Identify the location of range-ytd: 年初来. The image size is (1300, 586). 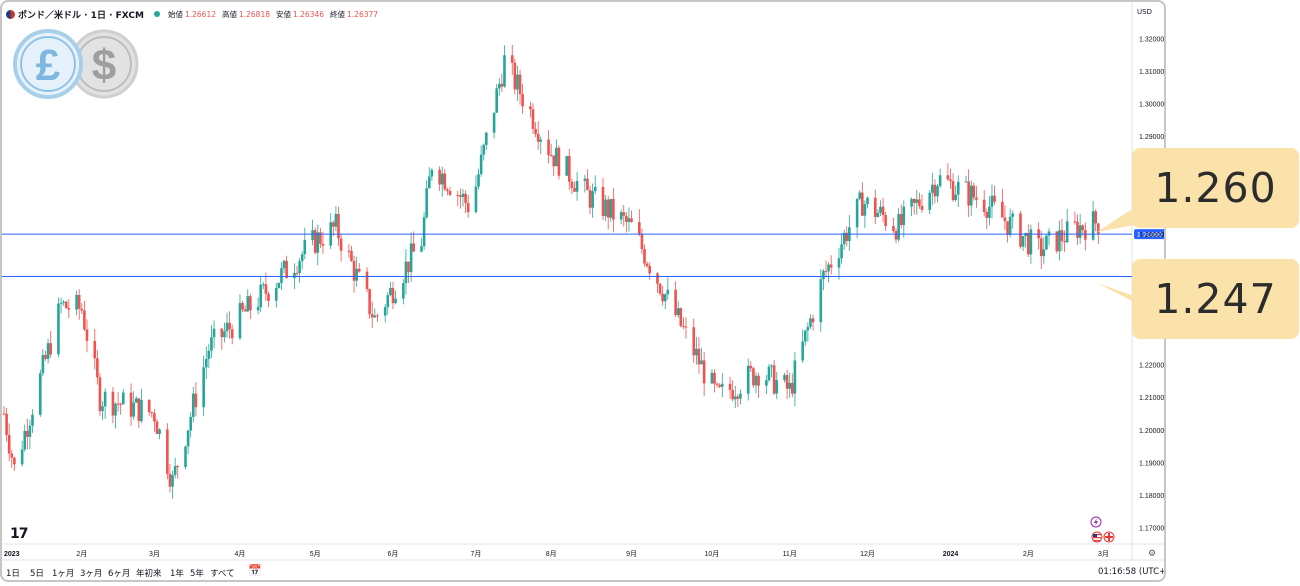
(149, 574).